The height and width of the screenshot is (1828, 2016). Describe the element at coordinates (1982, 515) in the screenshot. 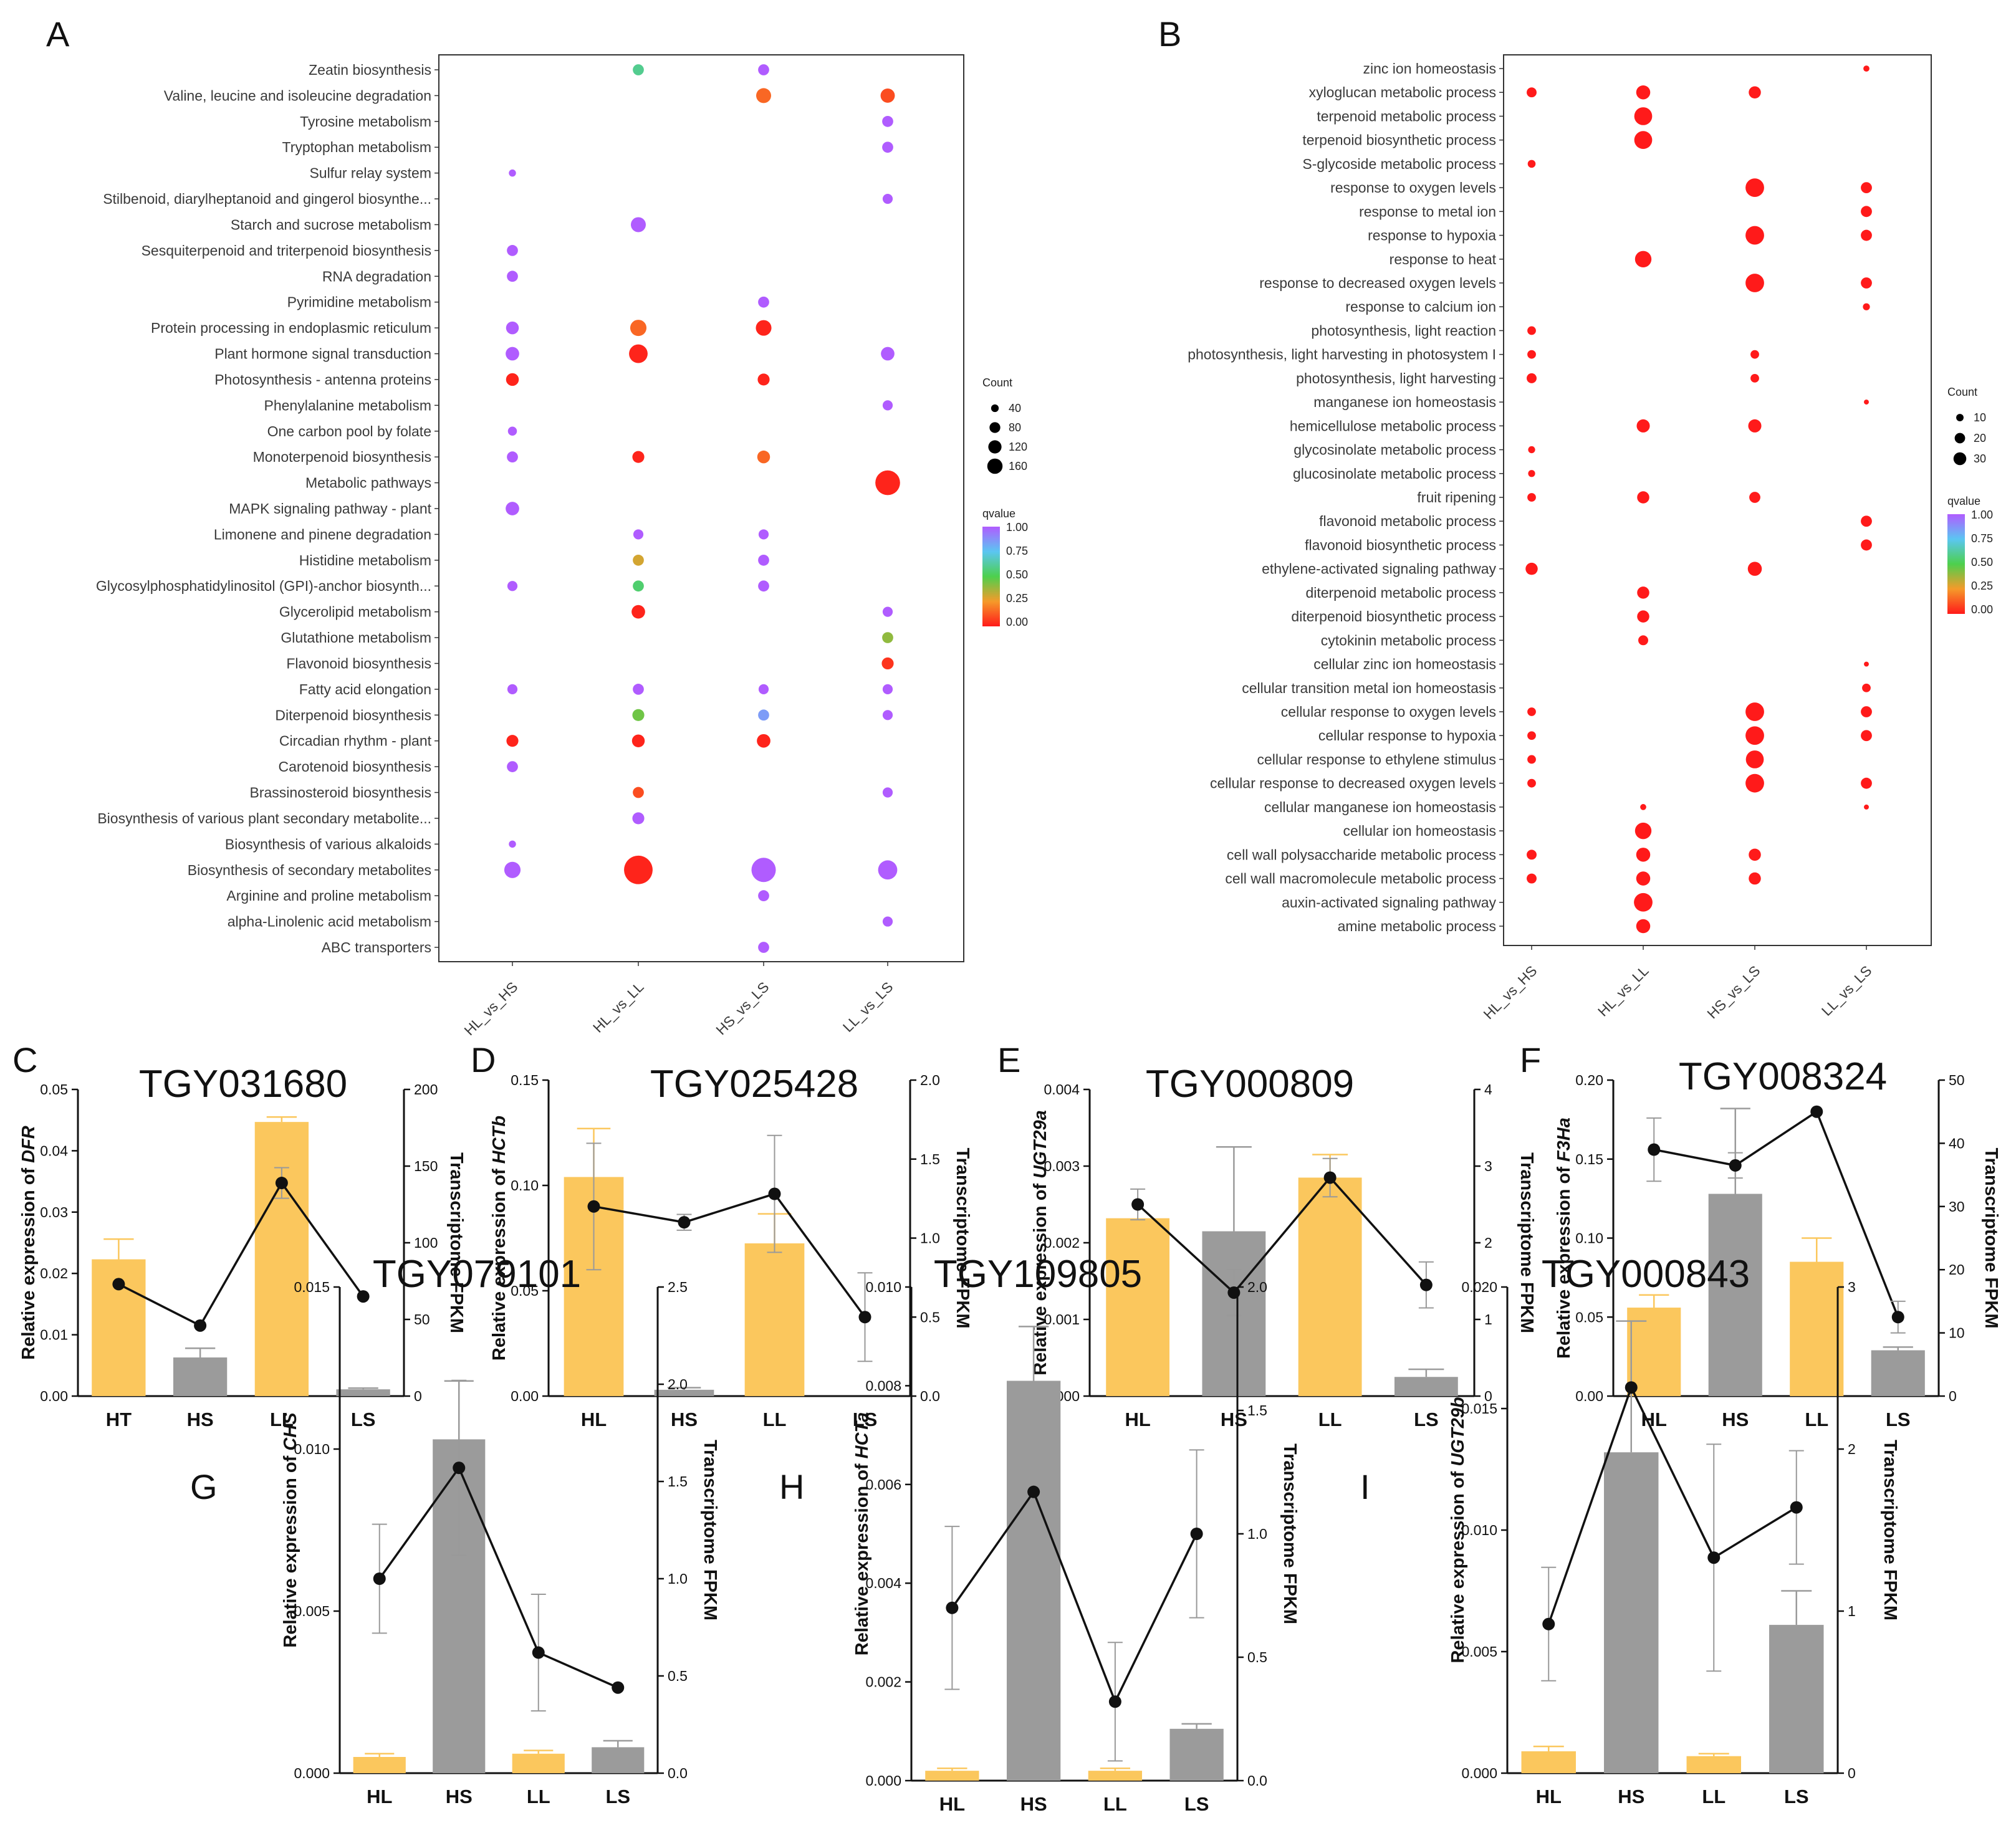

I see `legend-qvalue-tick: 1.00` at that location.